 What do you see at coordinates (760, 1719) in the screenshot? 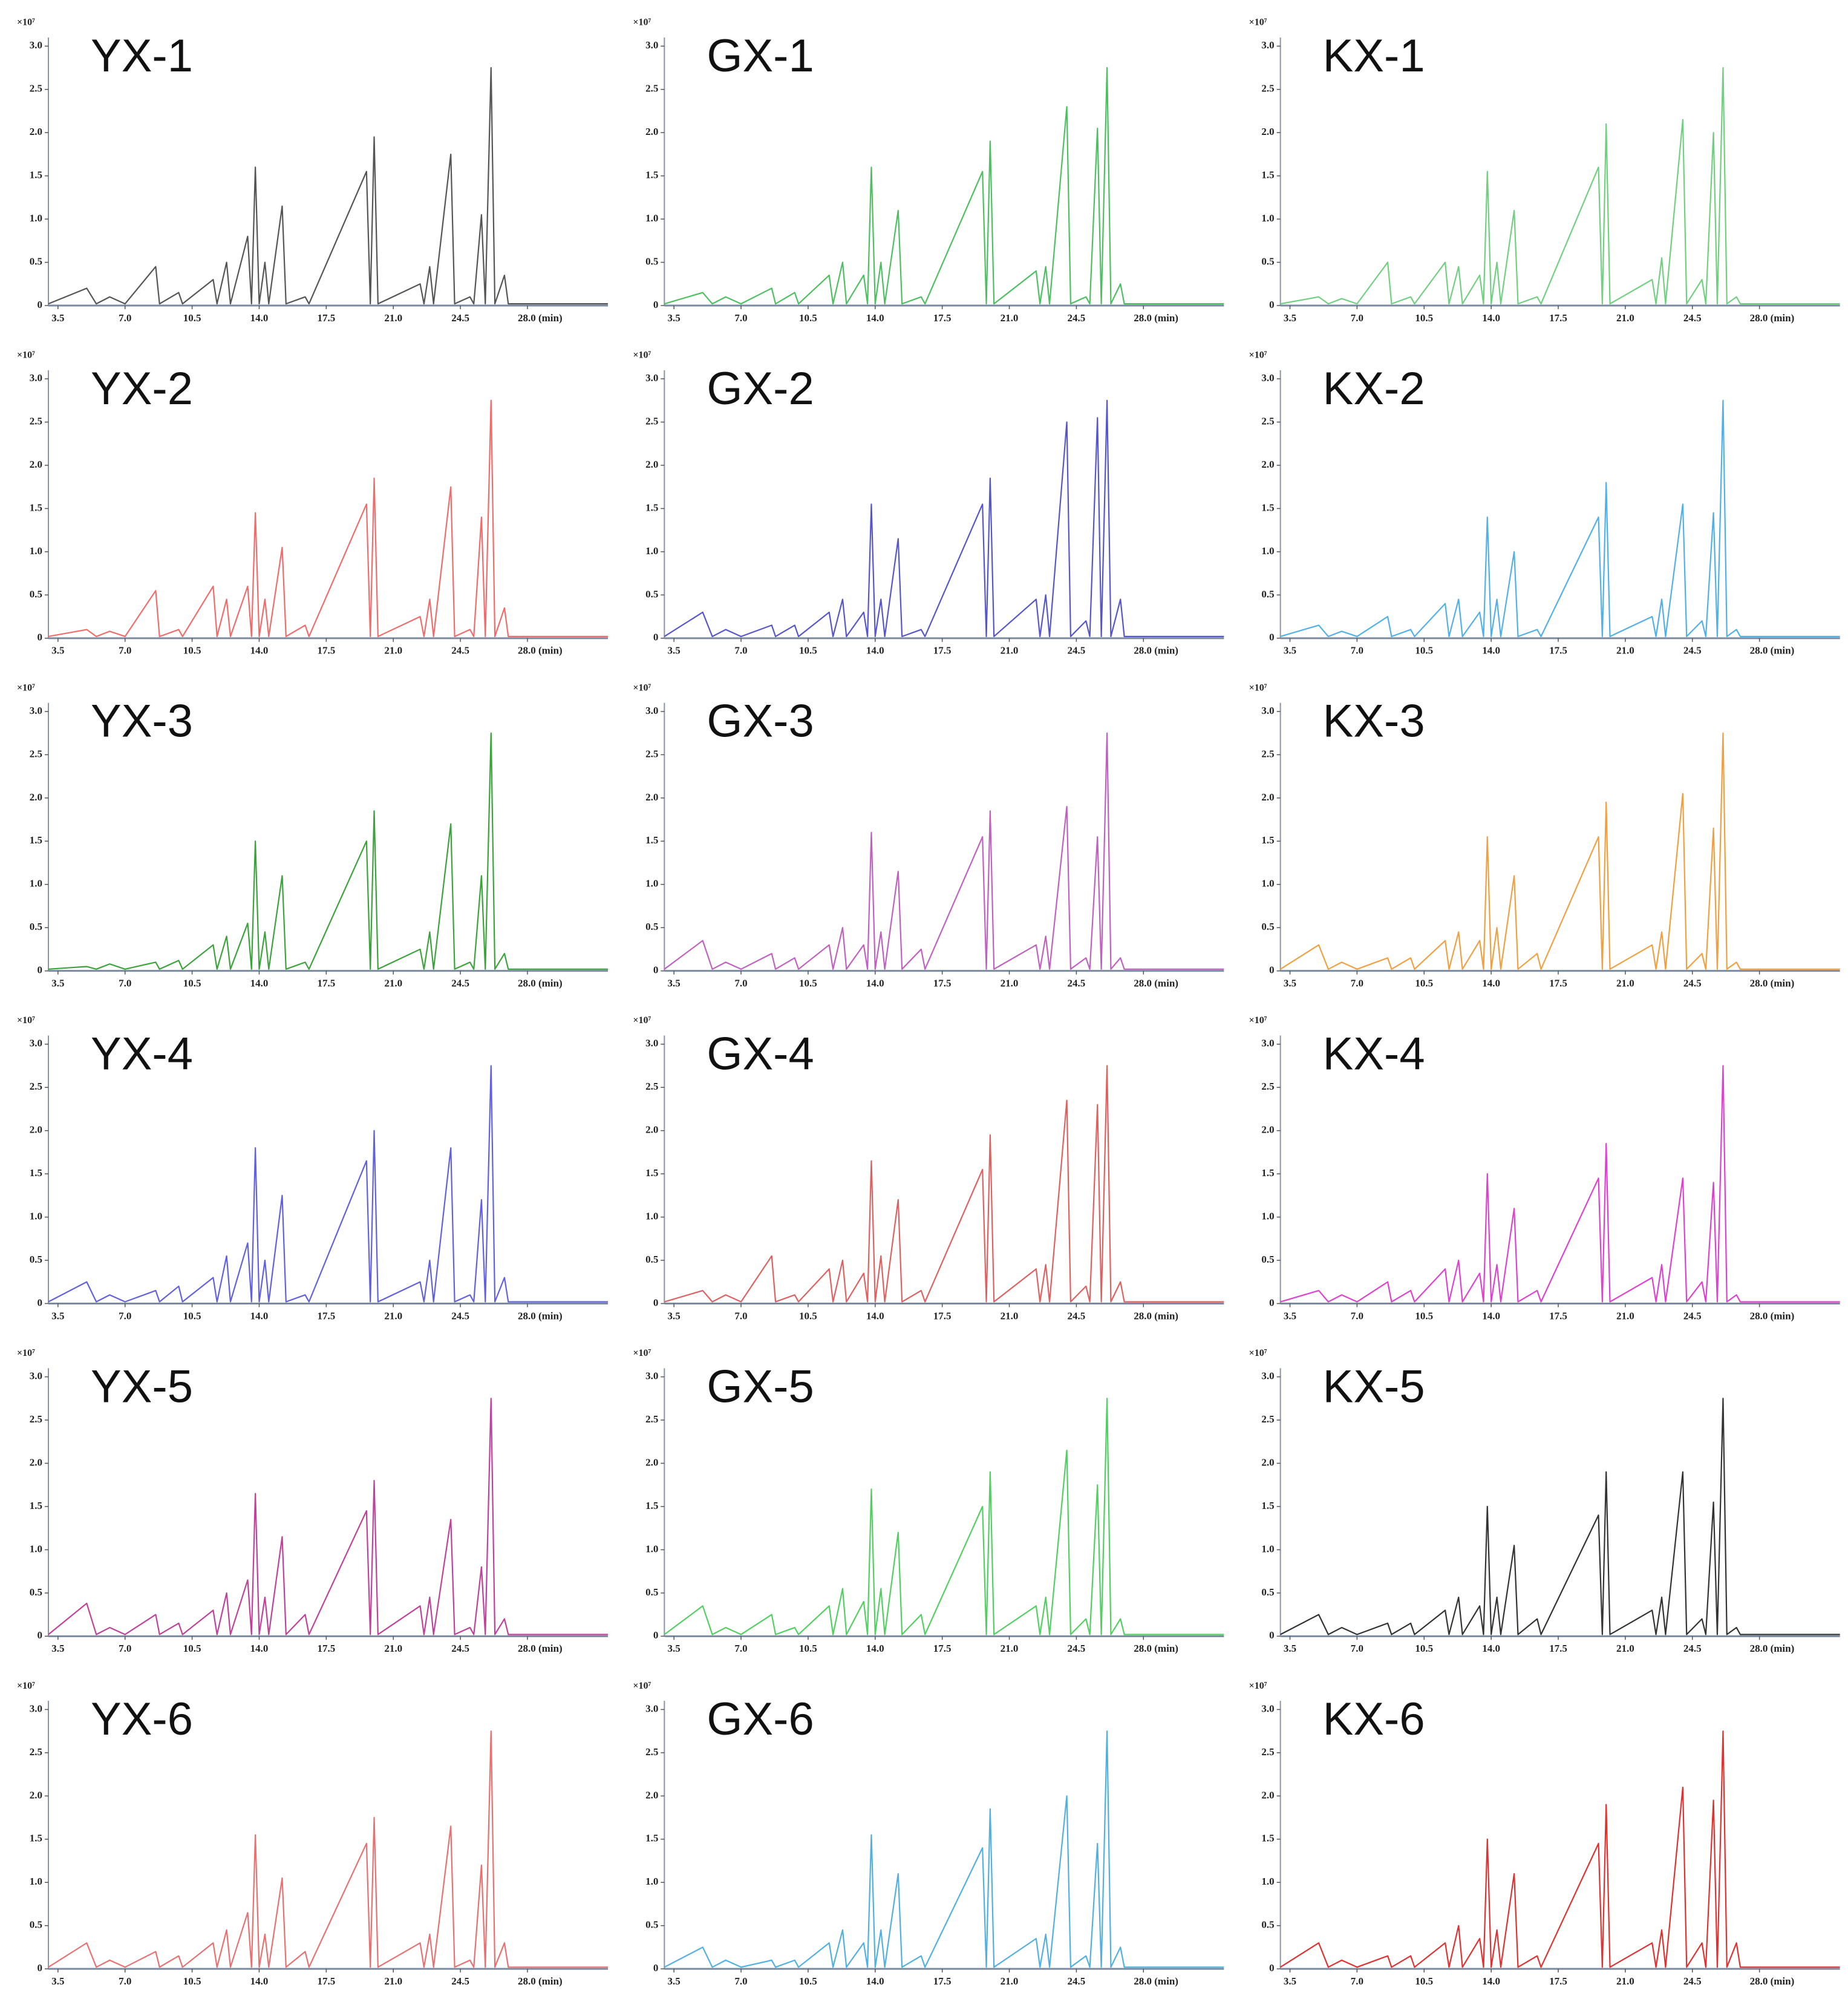
I see `panel-title: GX-6` at bounding box center [760, 1719].